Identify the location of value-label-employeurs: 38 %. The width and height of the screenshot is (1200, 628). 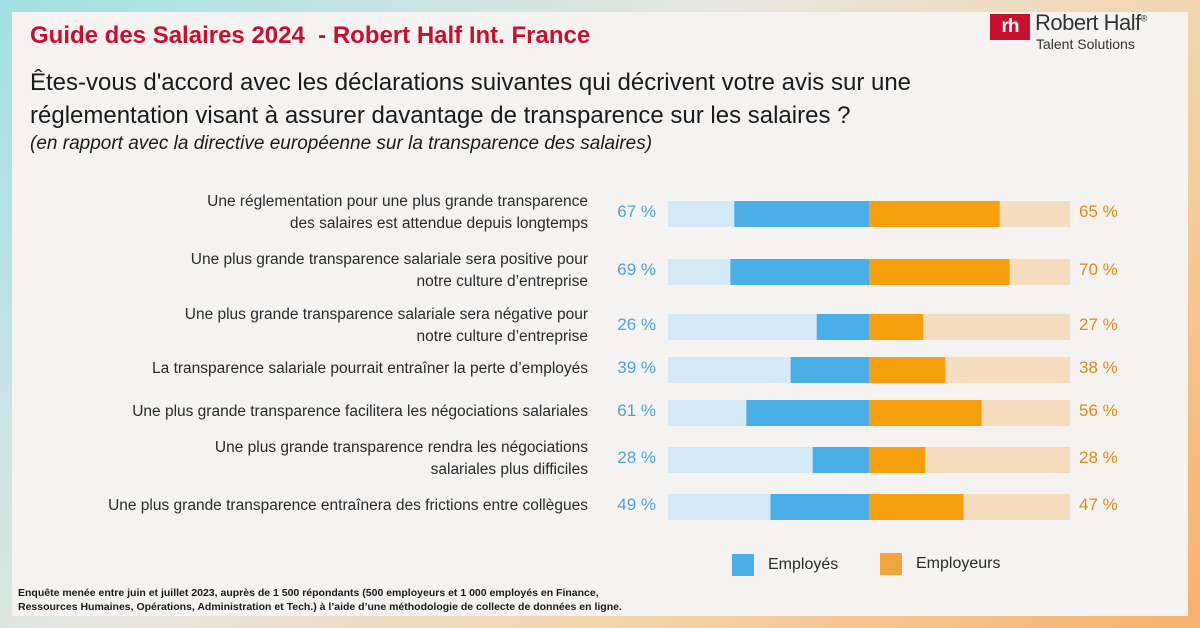
(1098, 367).